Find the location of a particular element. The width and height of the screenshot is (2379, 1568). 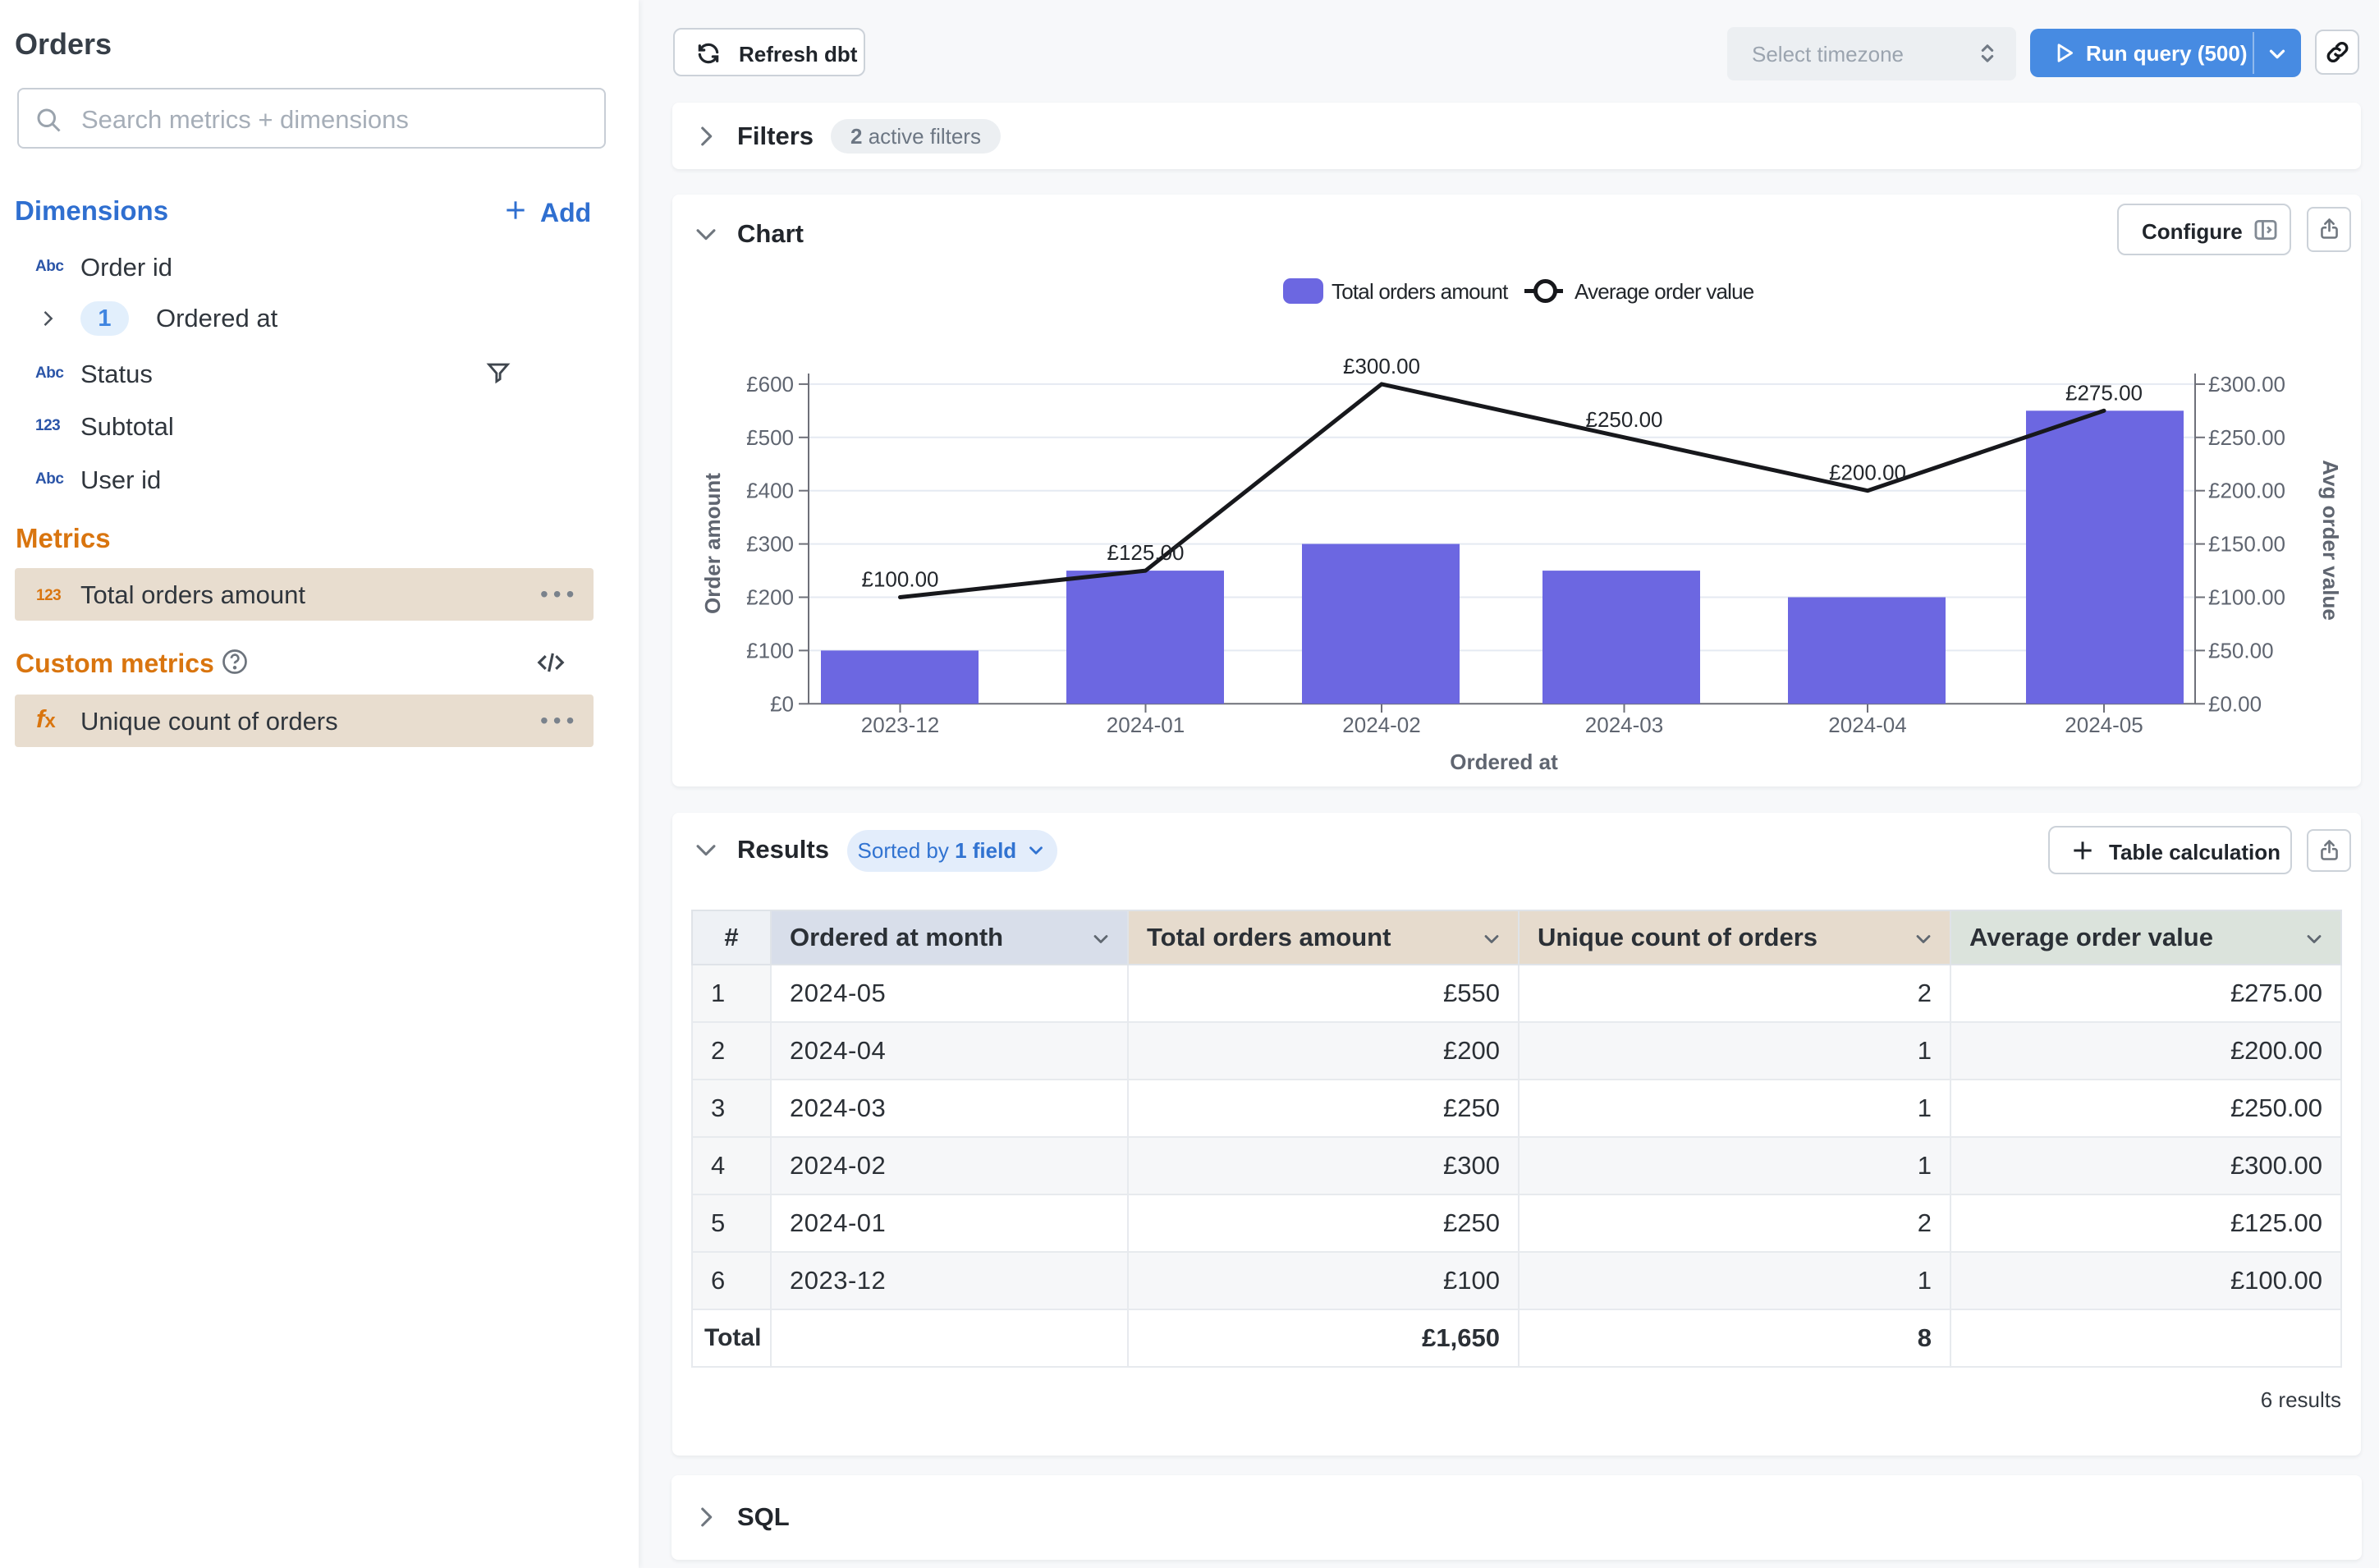

svg-text: £275.00 is located at coordinates (2104, 392).